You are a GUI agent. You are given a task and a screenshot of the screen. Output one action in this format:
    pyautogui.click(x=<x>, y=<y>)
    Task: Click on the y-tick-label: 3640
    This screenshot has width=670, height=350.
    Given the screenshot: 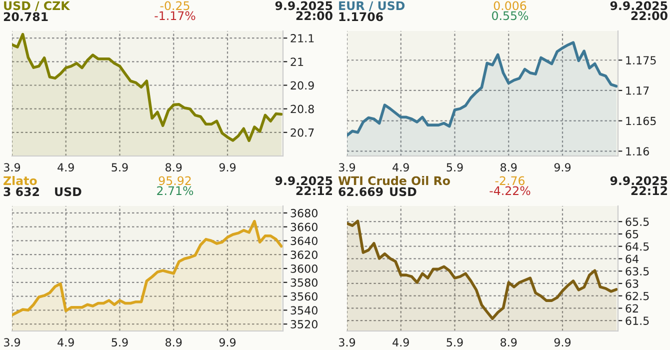 What is the action you would take?
    pyautogui.click(x=304, y=241)
    